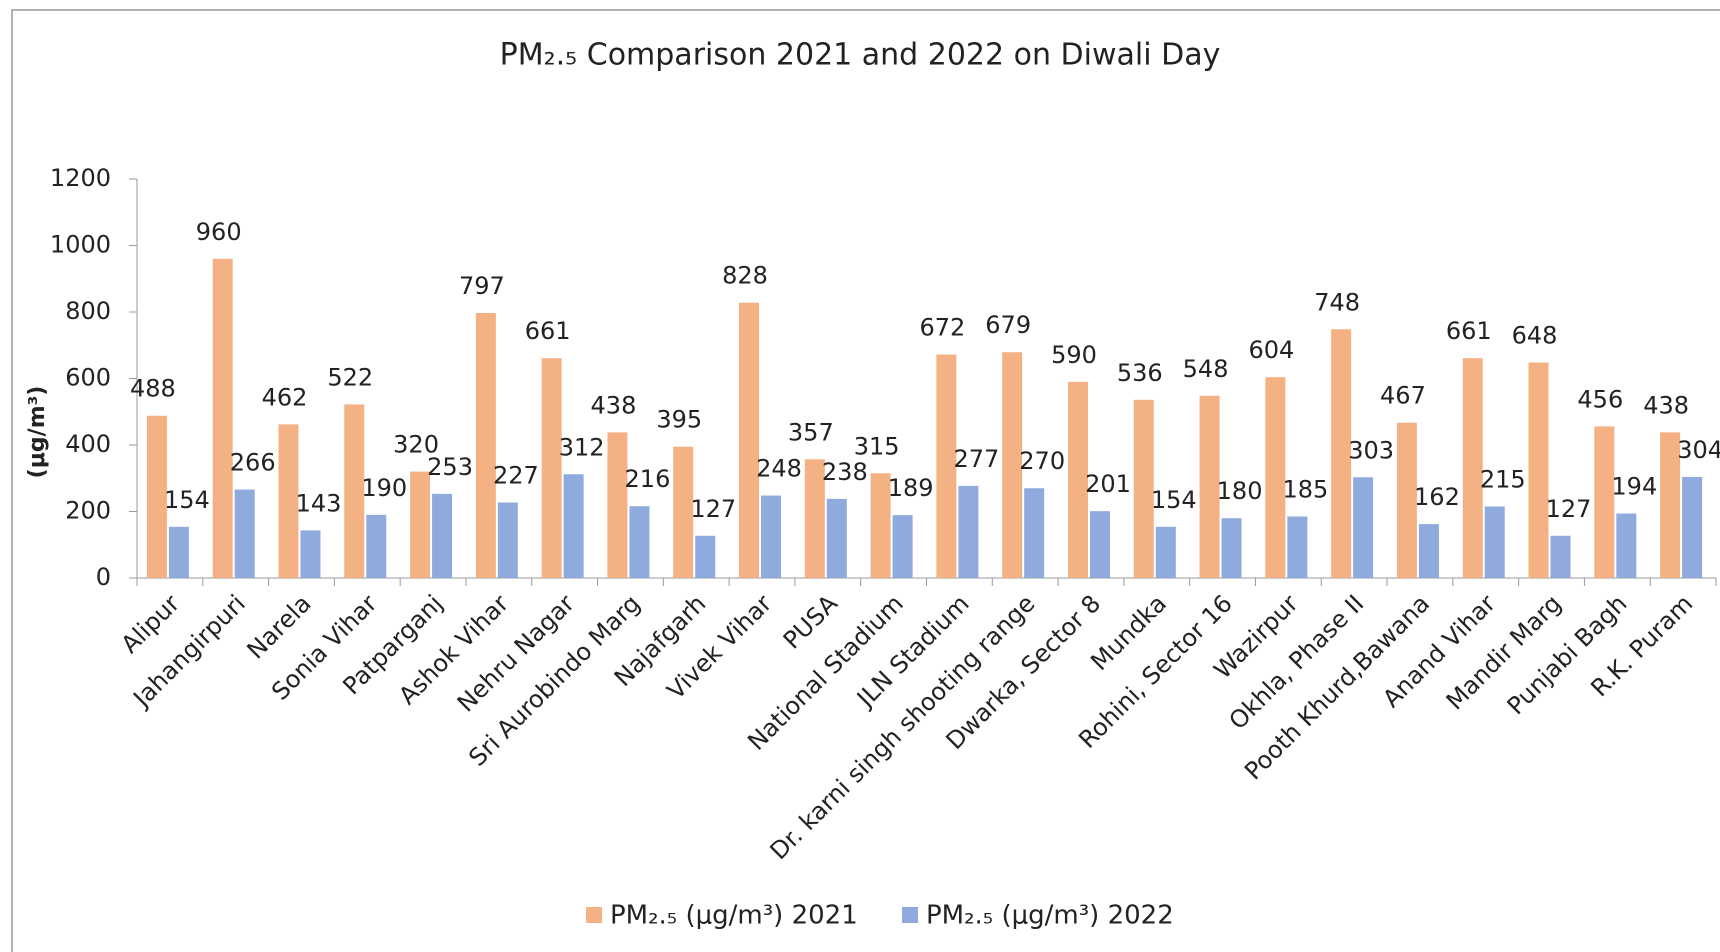 The image size is (1720, 952). I want to click on data-label: 194, so click(1634, 486).